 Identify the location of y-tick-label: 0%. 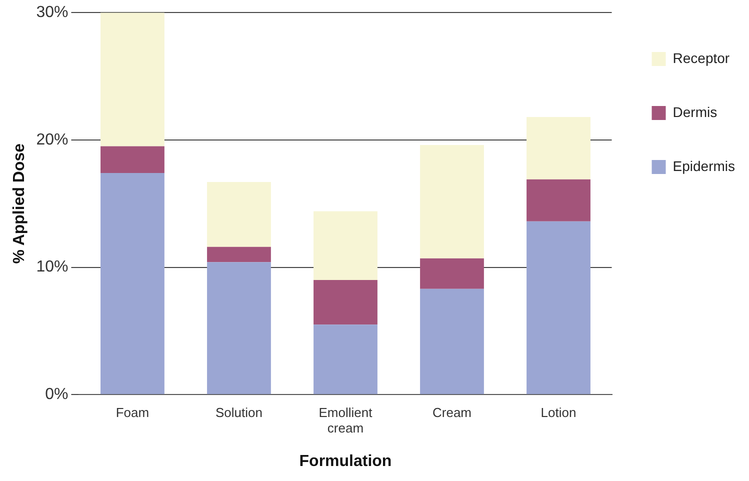
(56, 395).